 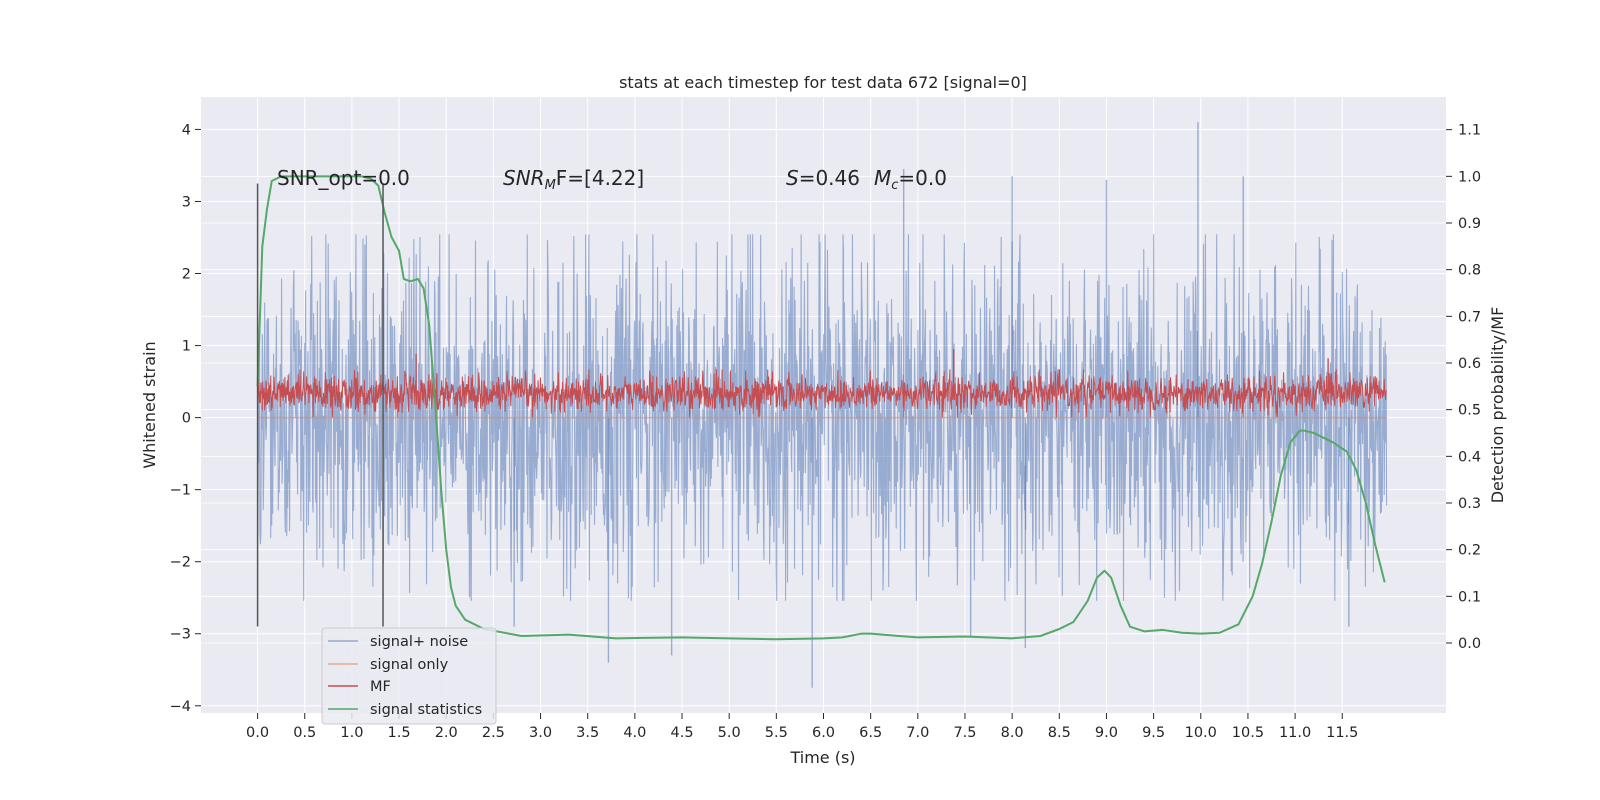 I want to click on y2-tick-label: 0.7, so click(x=1469, y=317).